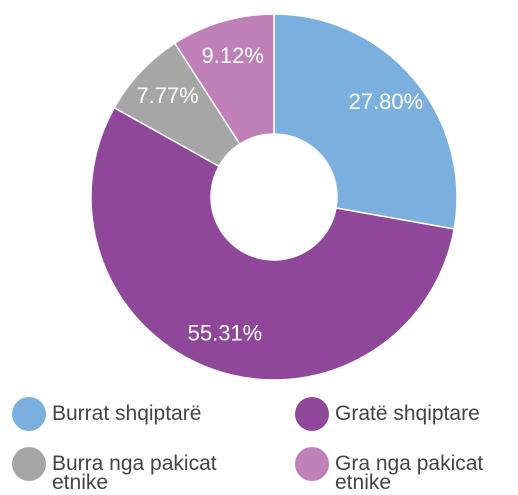  I want to click on legend-label: Burra nga pakicat etnike, so click(134, 473).